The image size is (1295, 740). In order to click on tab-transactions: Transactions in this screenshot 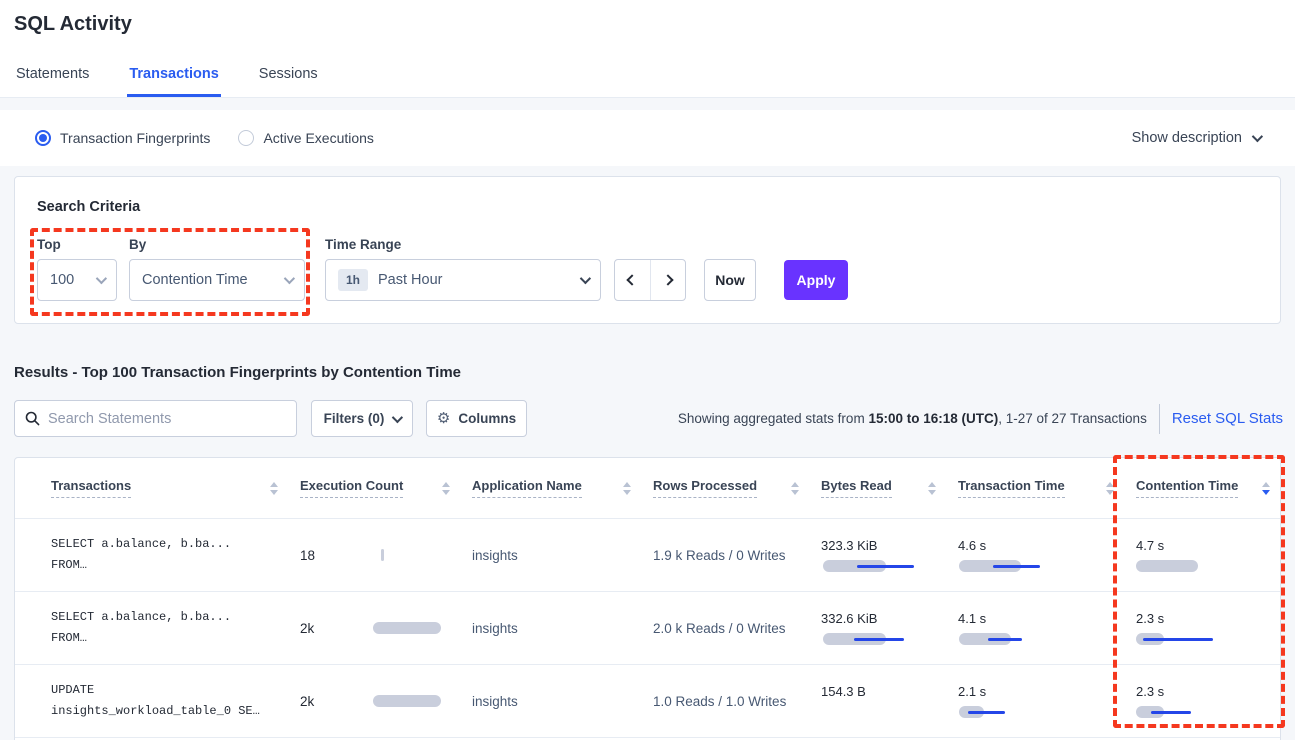, I will do `click(174, 76)`.